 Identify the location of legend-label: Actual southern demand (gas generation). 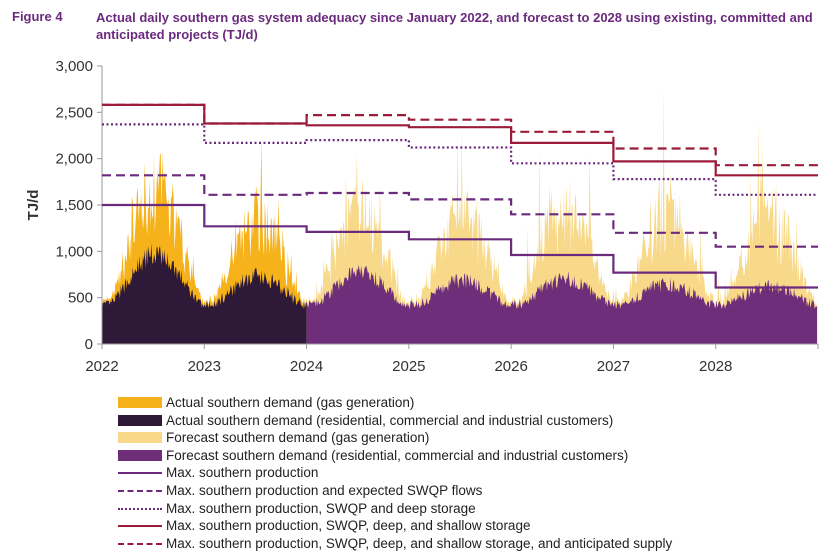
(290, 402).